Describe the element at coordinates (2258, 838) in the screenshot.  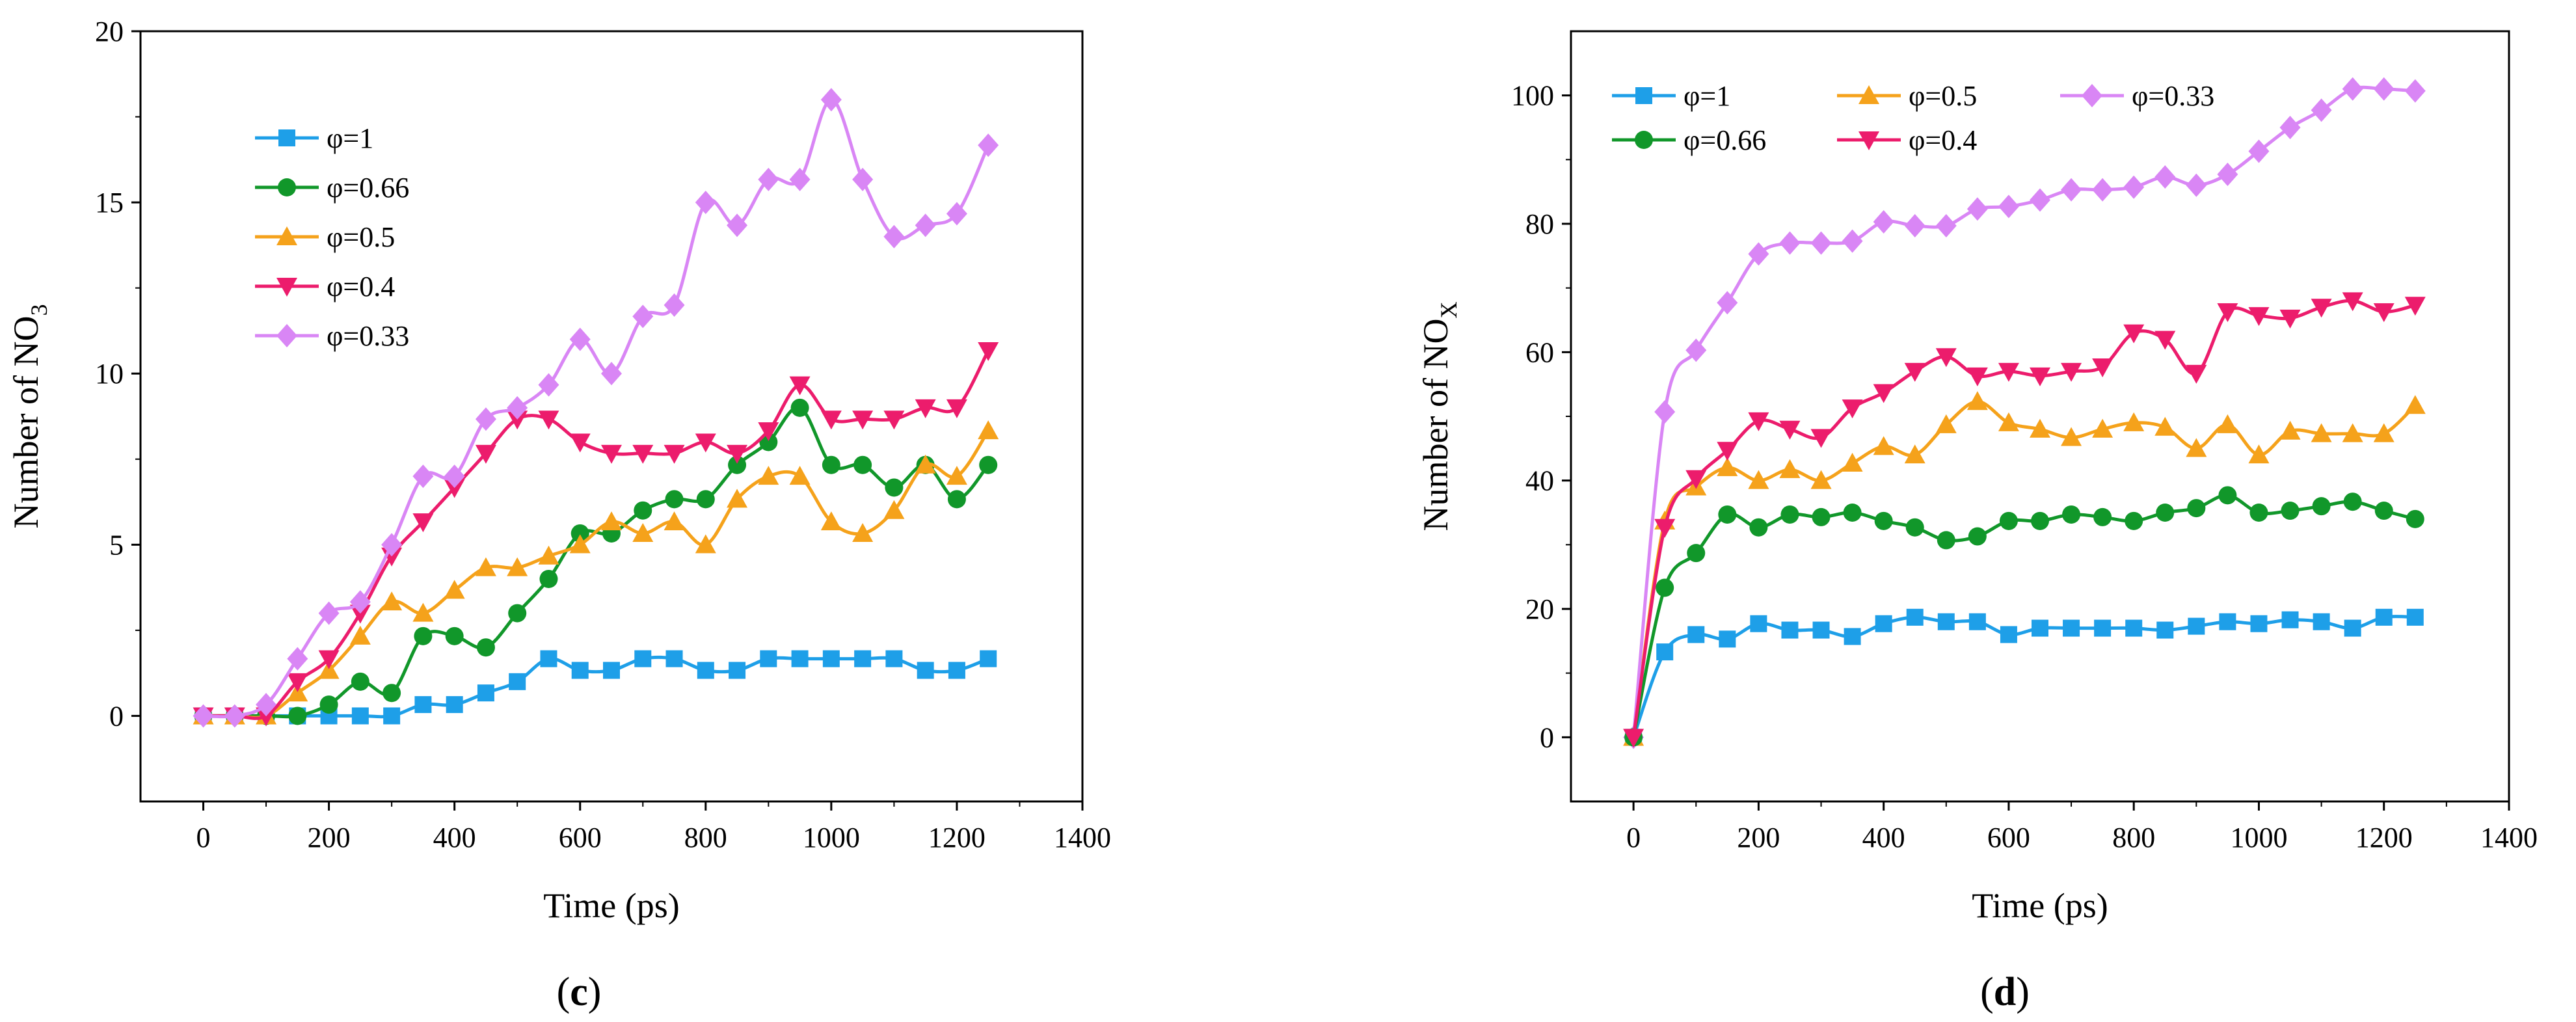
I see `x-tick-label: 1000` at that location.